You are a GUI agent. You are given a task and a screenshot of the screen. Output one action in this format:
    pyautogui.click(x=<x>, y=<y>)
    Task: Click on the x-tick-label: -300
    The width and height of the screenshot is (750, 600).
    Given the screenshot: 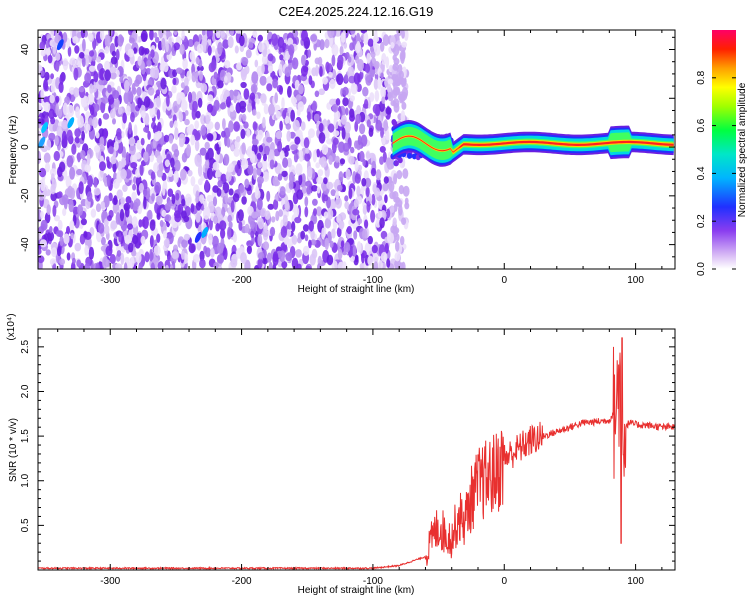 What is the action you would take?
    pyautogui.click(x=110, y=581)
    